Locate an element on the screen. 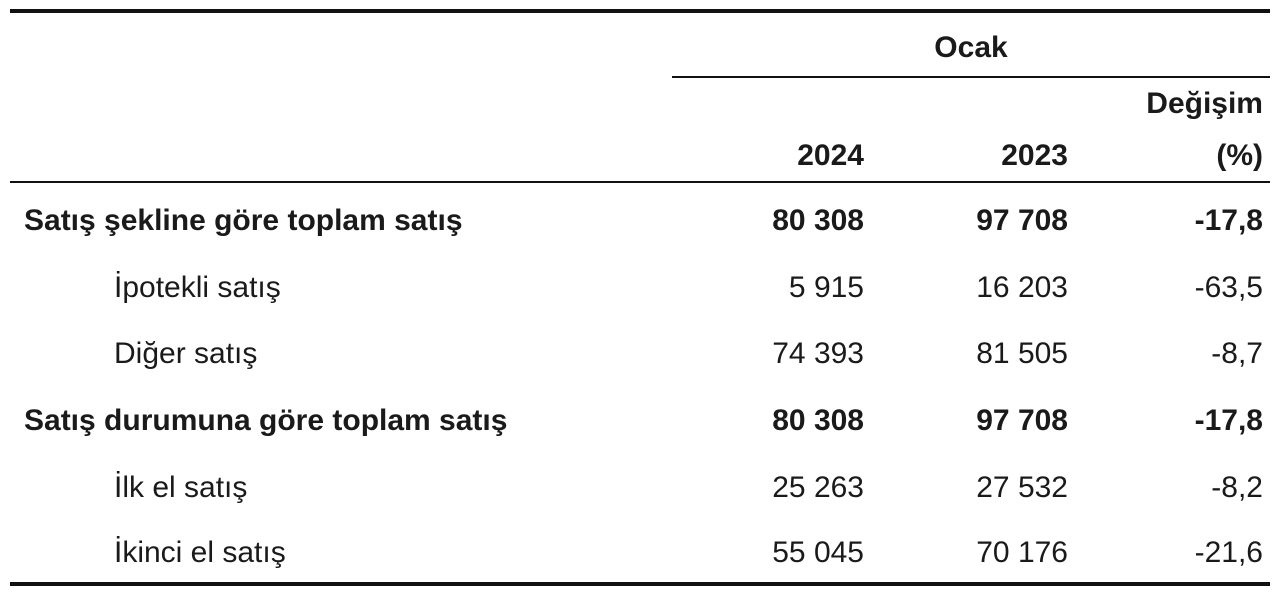 The image size is (1280, 599). cell-2024: 55 045 is located at coordinates (818, 552).